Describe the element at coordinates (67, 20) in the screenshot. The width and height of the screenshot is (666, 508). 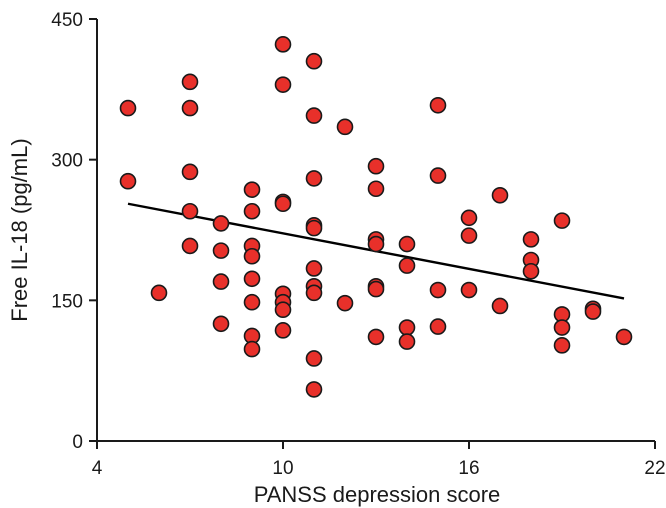
I see `y-tick-label: 450` at that location.